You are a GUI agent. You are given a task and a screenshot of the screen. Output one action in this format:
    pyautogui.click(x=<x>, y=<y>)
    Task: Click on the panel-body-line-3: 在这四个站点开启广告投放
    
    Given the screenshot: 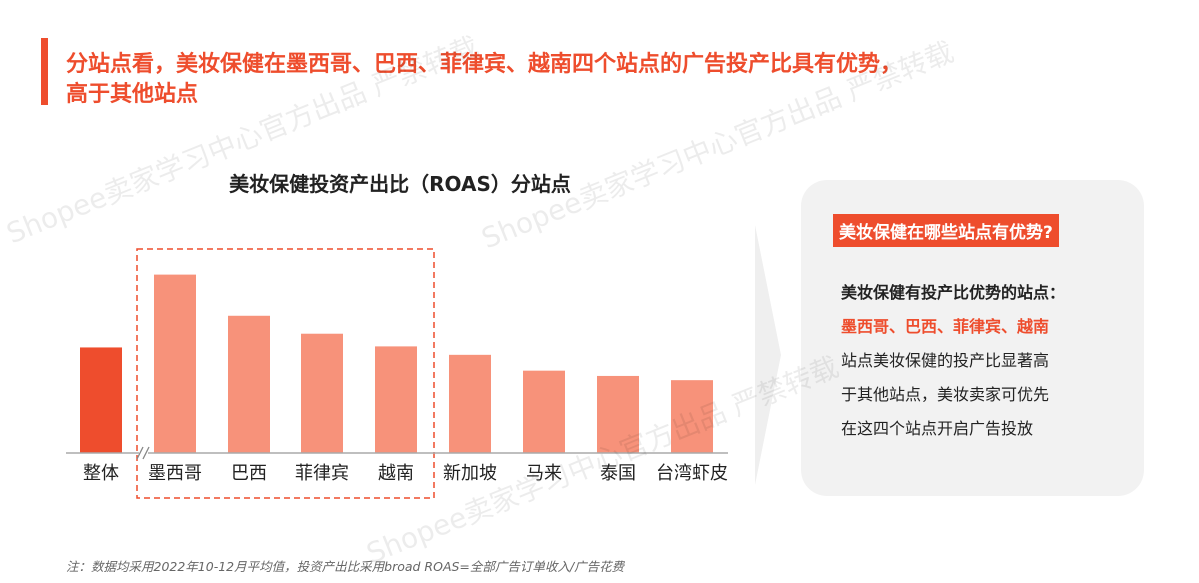 What is the action you would take?
    pyautogui.click(x=937, y=428)
    